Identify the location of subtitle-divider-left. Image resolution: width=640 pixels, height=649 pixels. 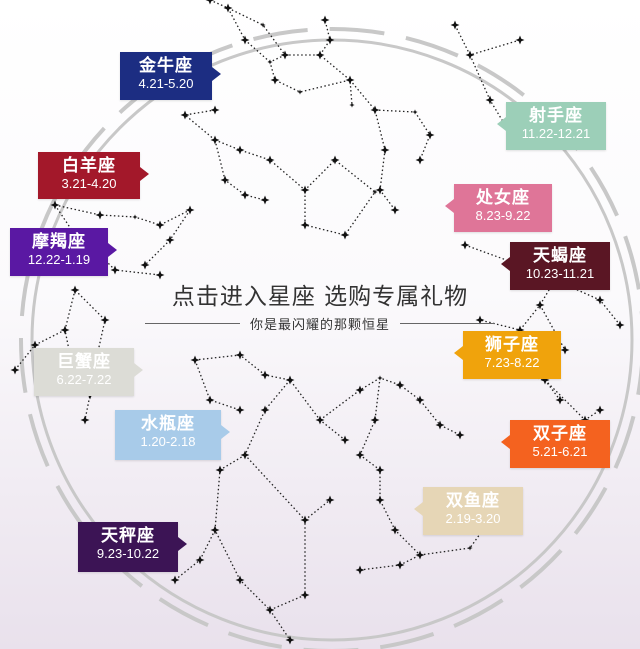
(192, 323).